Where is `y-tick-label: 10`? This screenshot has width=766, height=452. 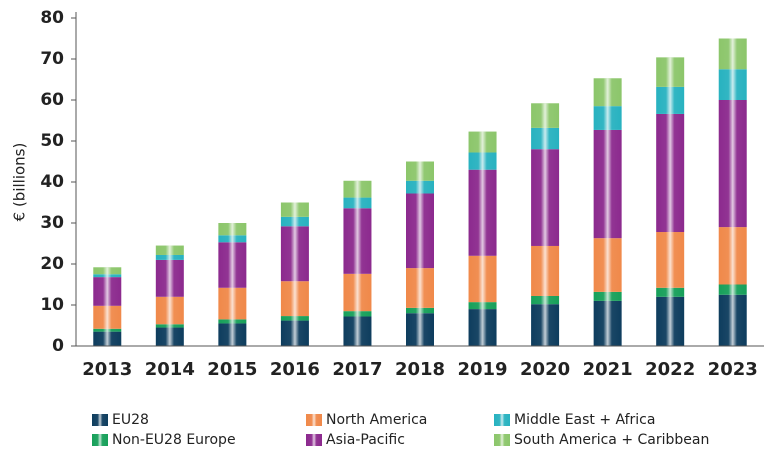 y-tick-label: 10 is located at coordinates (52, 305).